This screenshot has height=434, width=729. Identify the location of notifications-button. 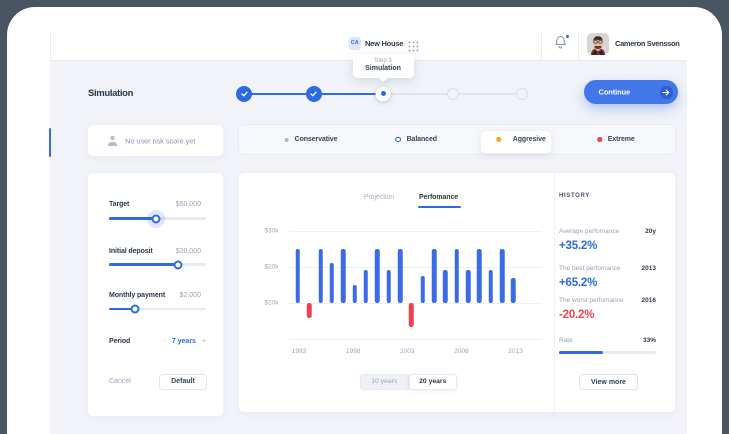
(562, 42).